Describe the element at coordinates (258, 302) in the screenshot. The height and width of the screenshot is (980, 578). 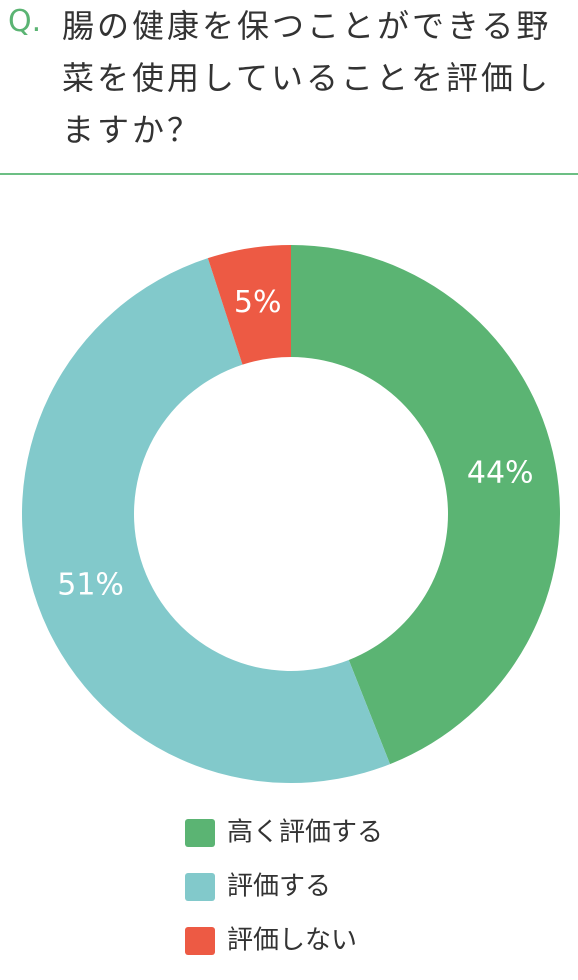
I see `data-label: 5%` at that location.